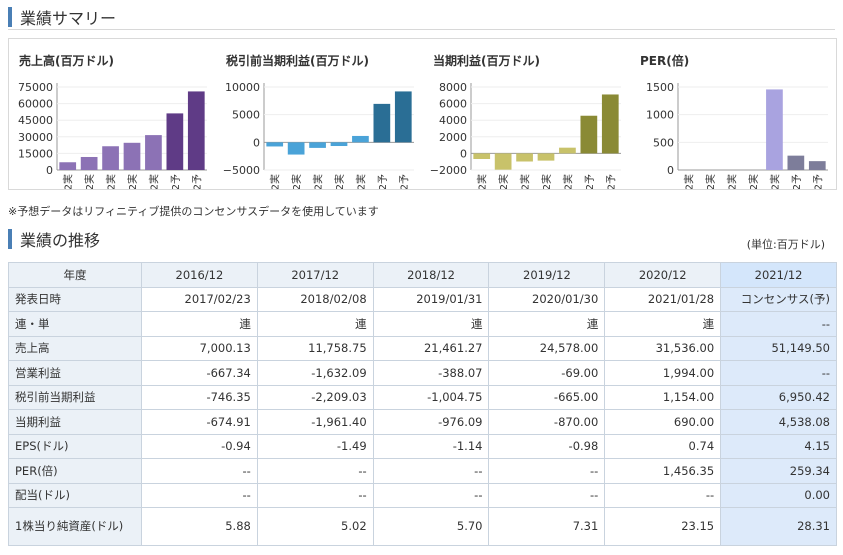 This screenshot has height=555, width=843. Describe the element at coordinates (199, 397) in the screenshot. I see `table-cell: -746.35` at that location.